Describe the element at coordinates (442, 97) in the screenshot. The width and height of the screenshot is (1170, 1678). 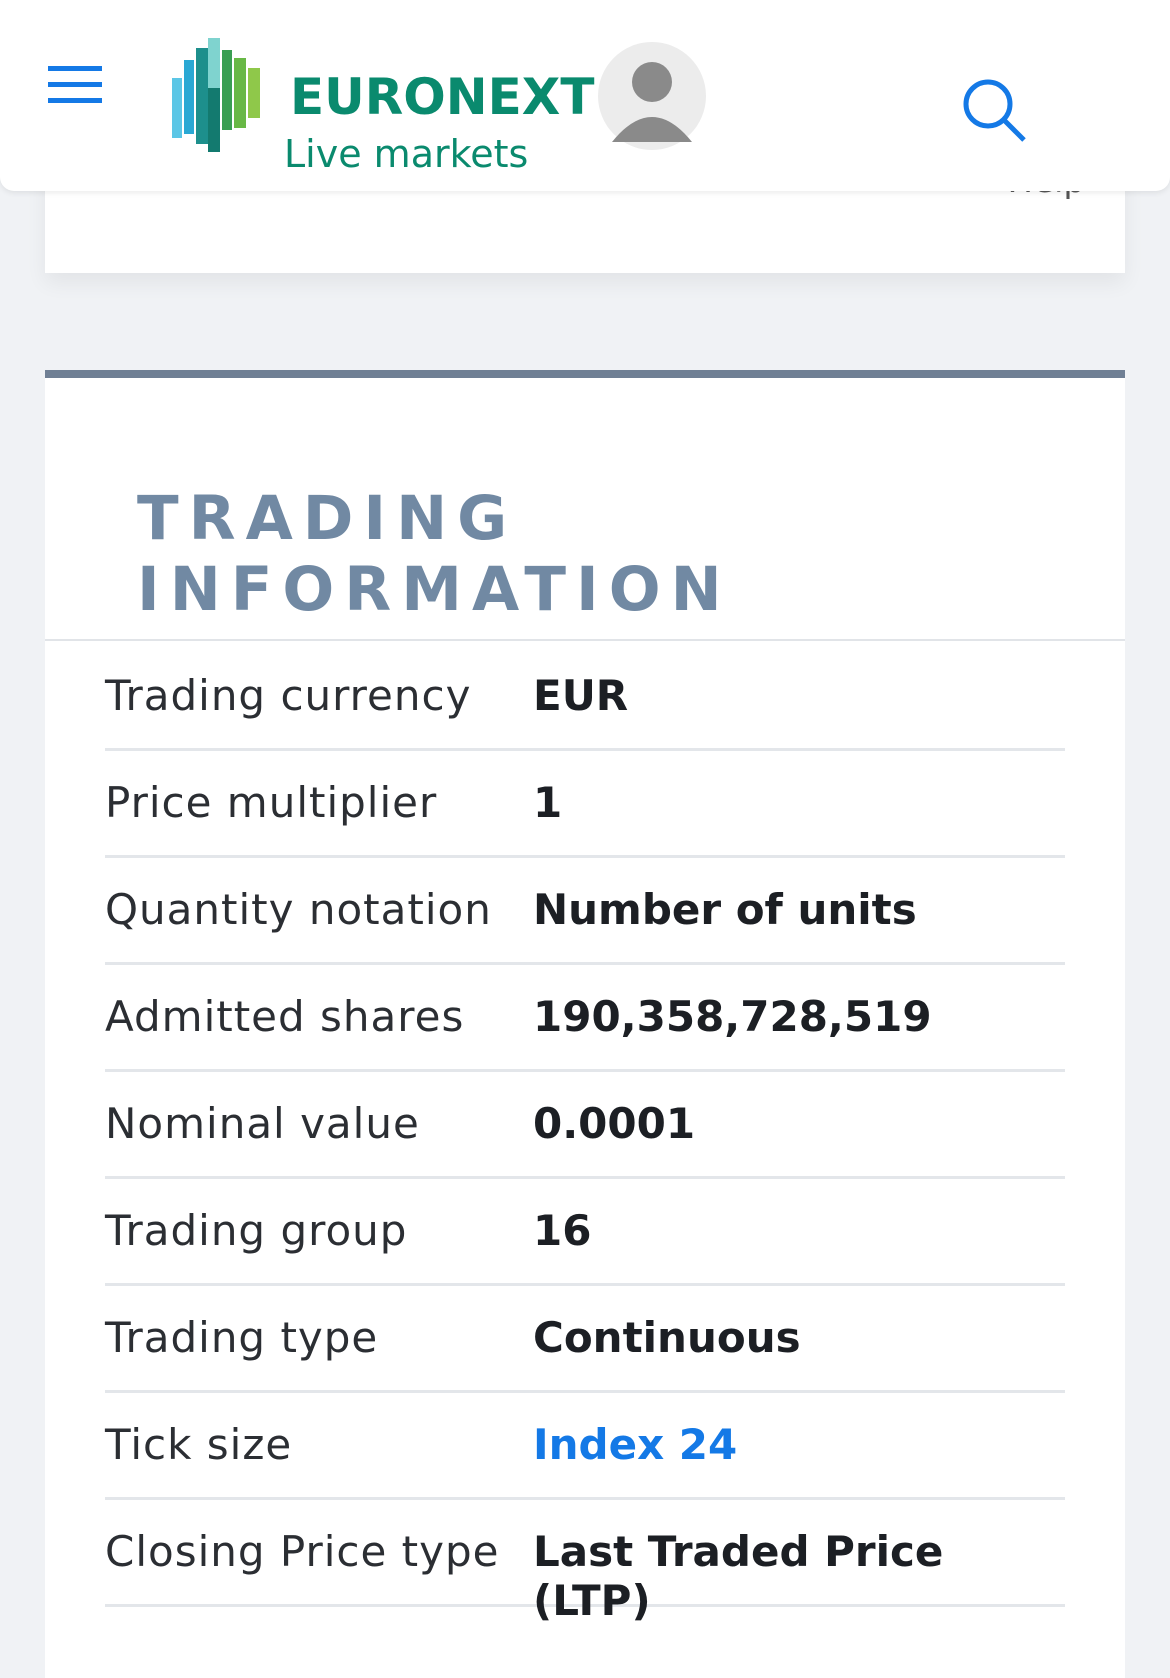
I see `brand: EURONEXT` at that location.